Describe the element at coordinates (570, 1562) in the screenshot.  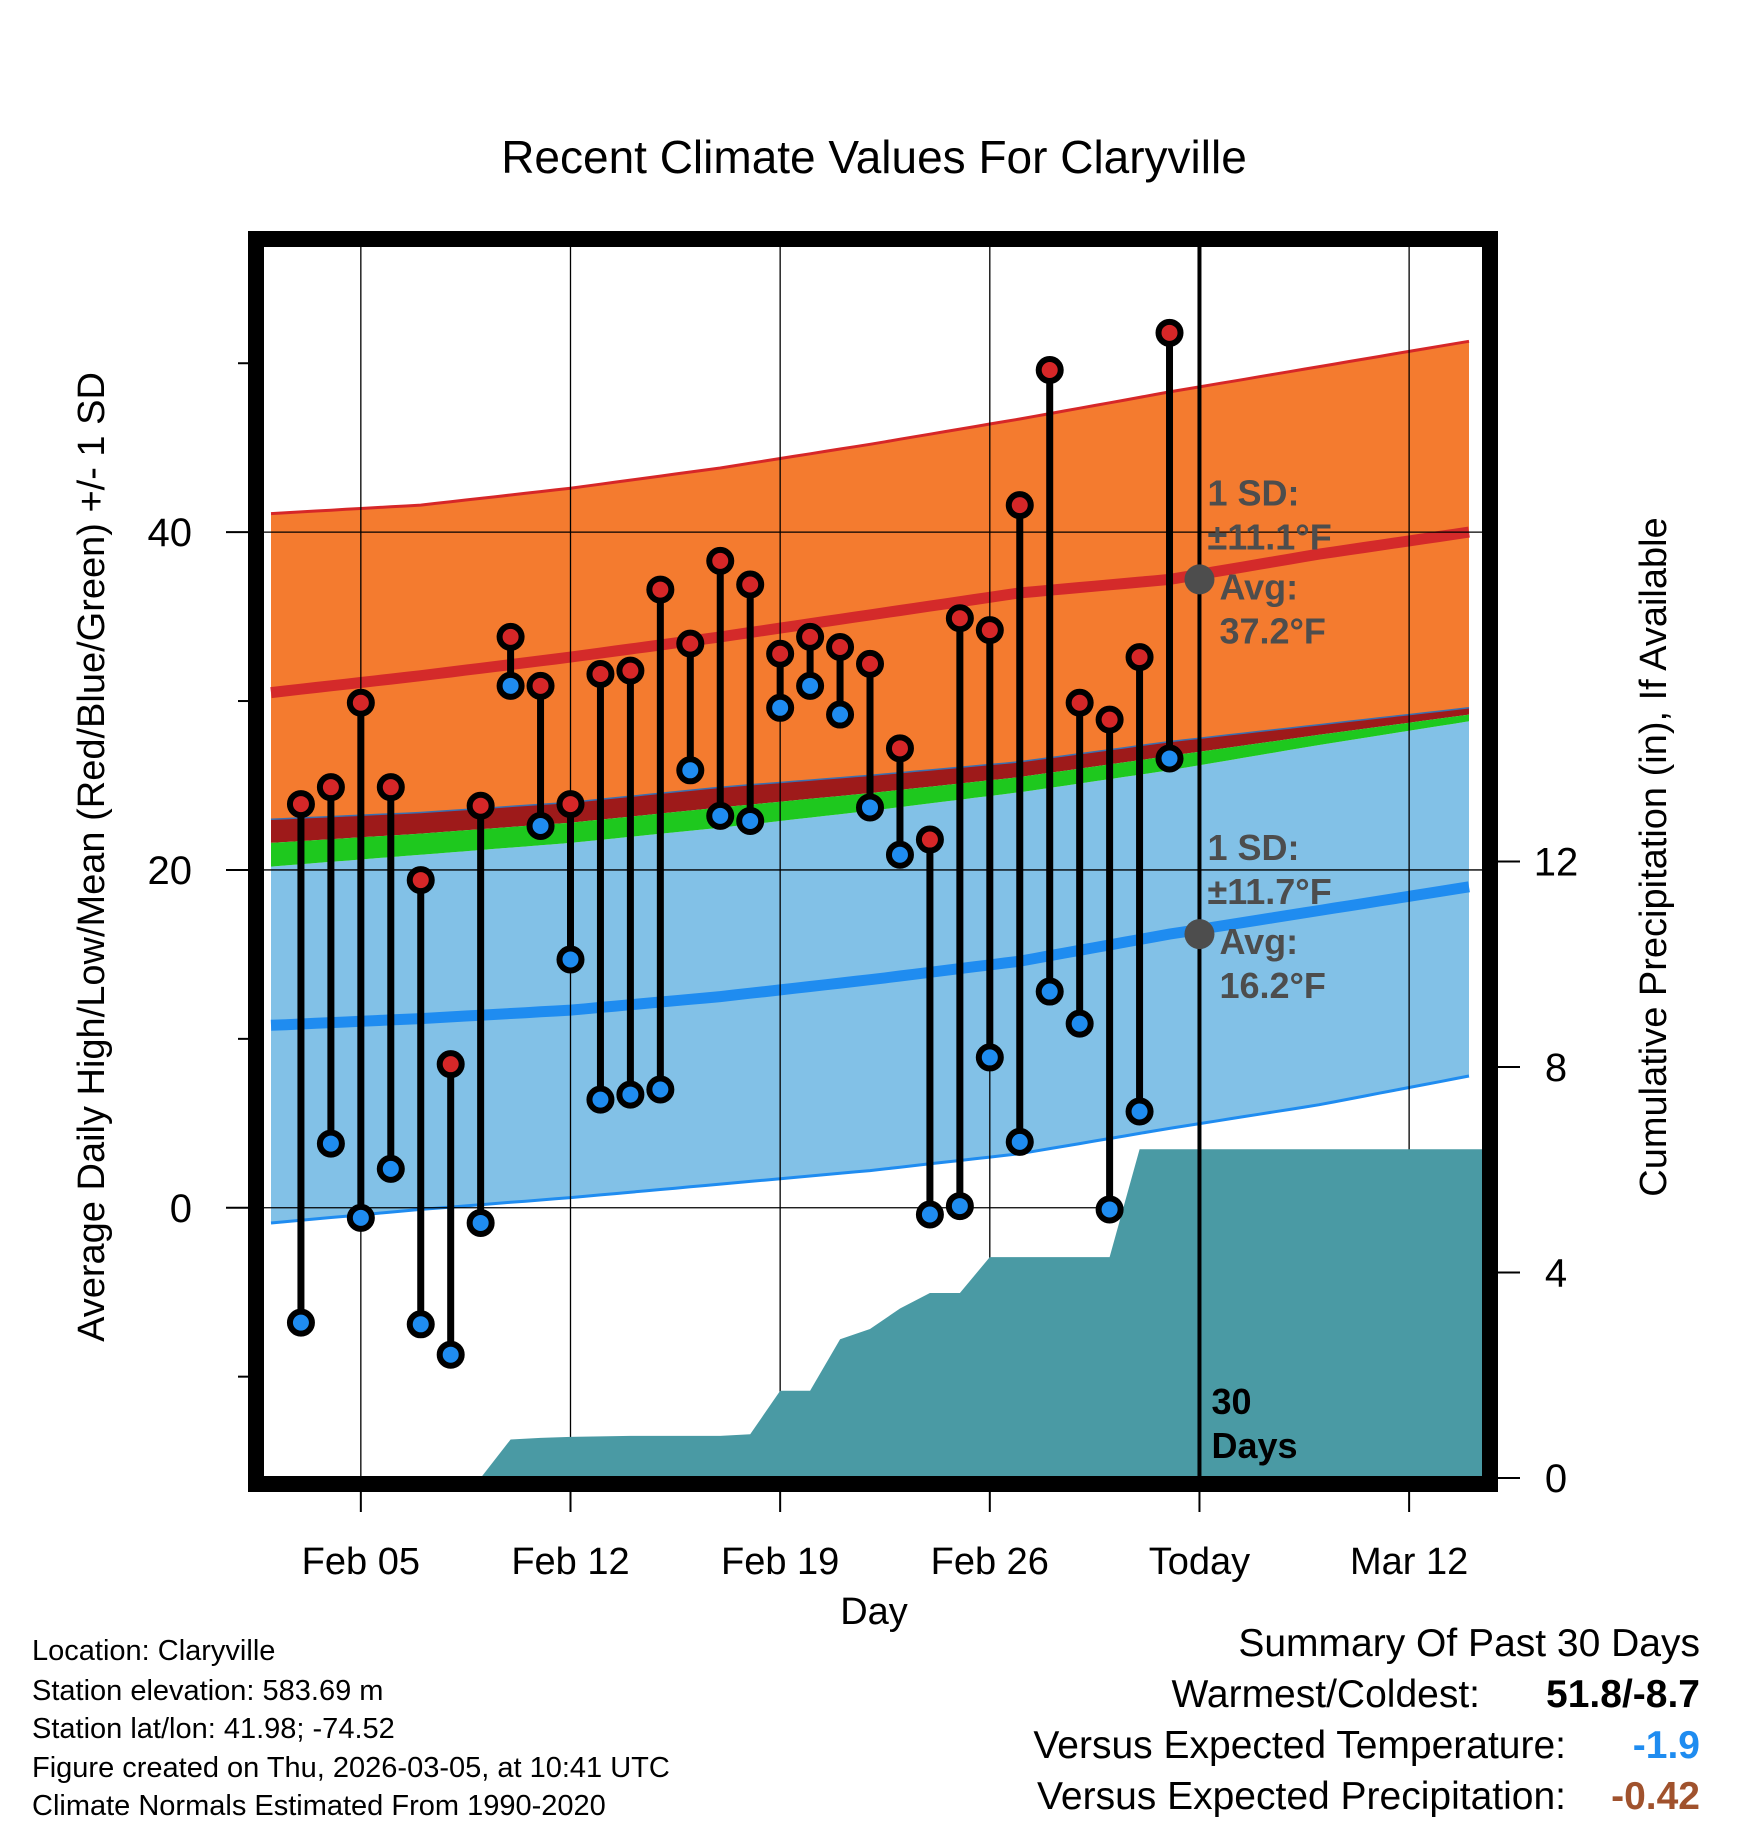
I see `x-tick-label: Feb 12` at that location.